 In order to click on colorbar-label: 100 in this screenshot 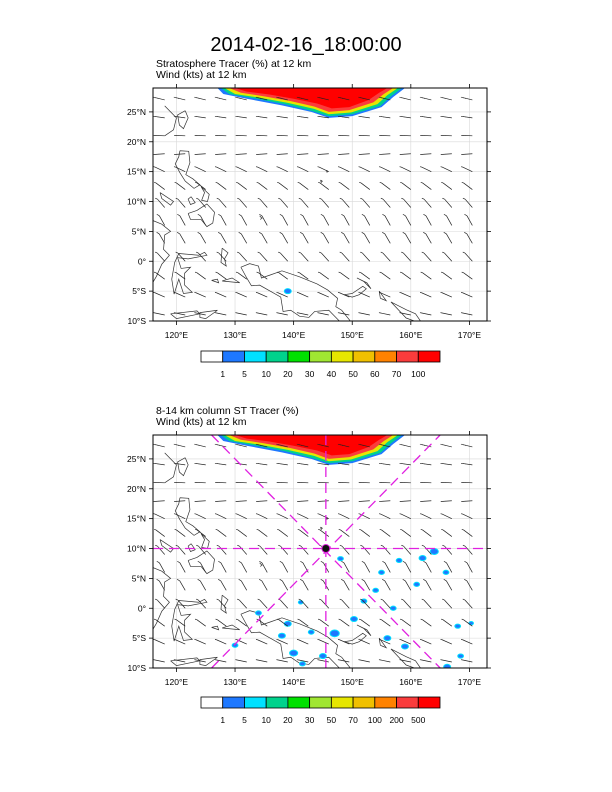, I will do `click(375, 720)`.